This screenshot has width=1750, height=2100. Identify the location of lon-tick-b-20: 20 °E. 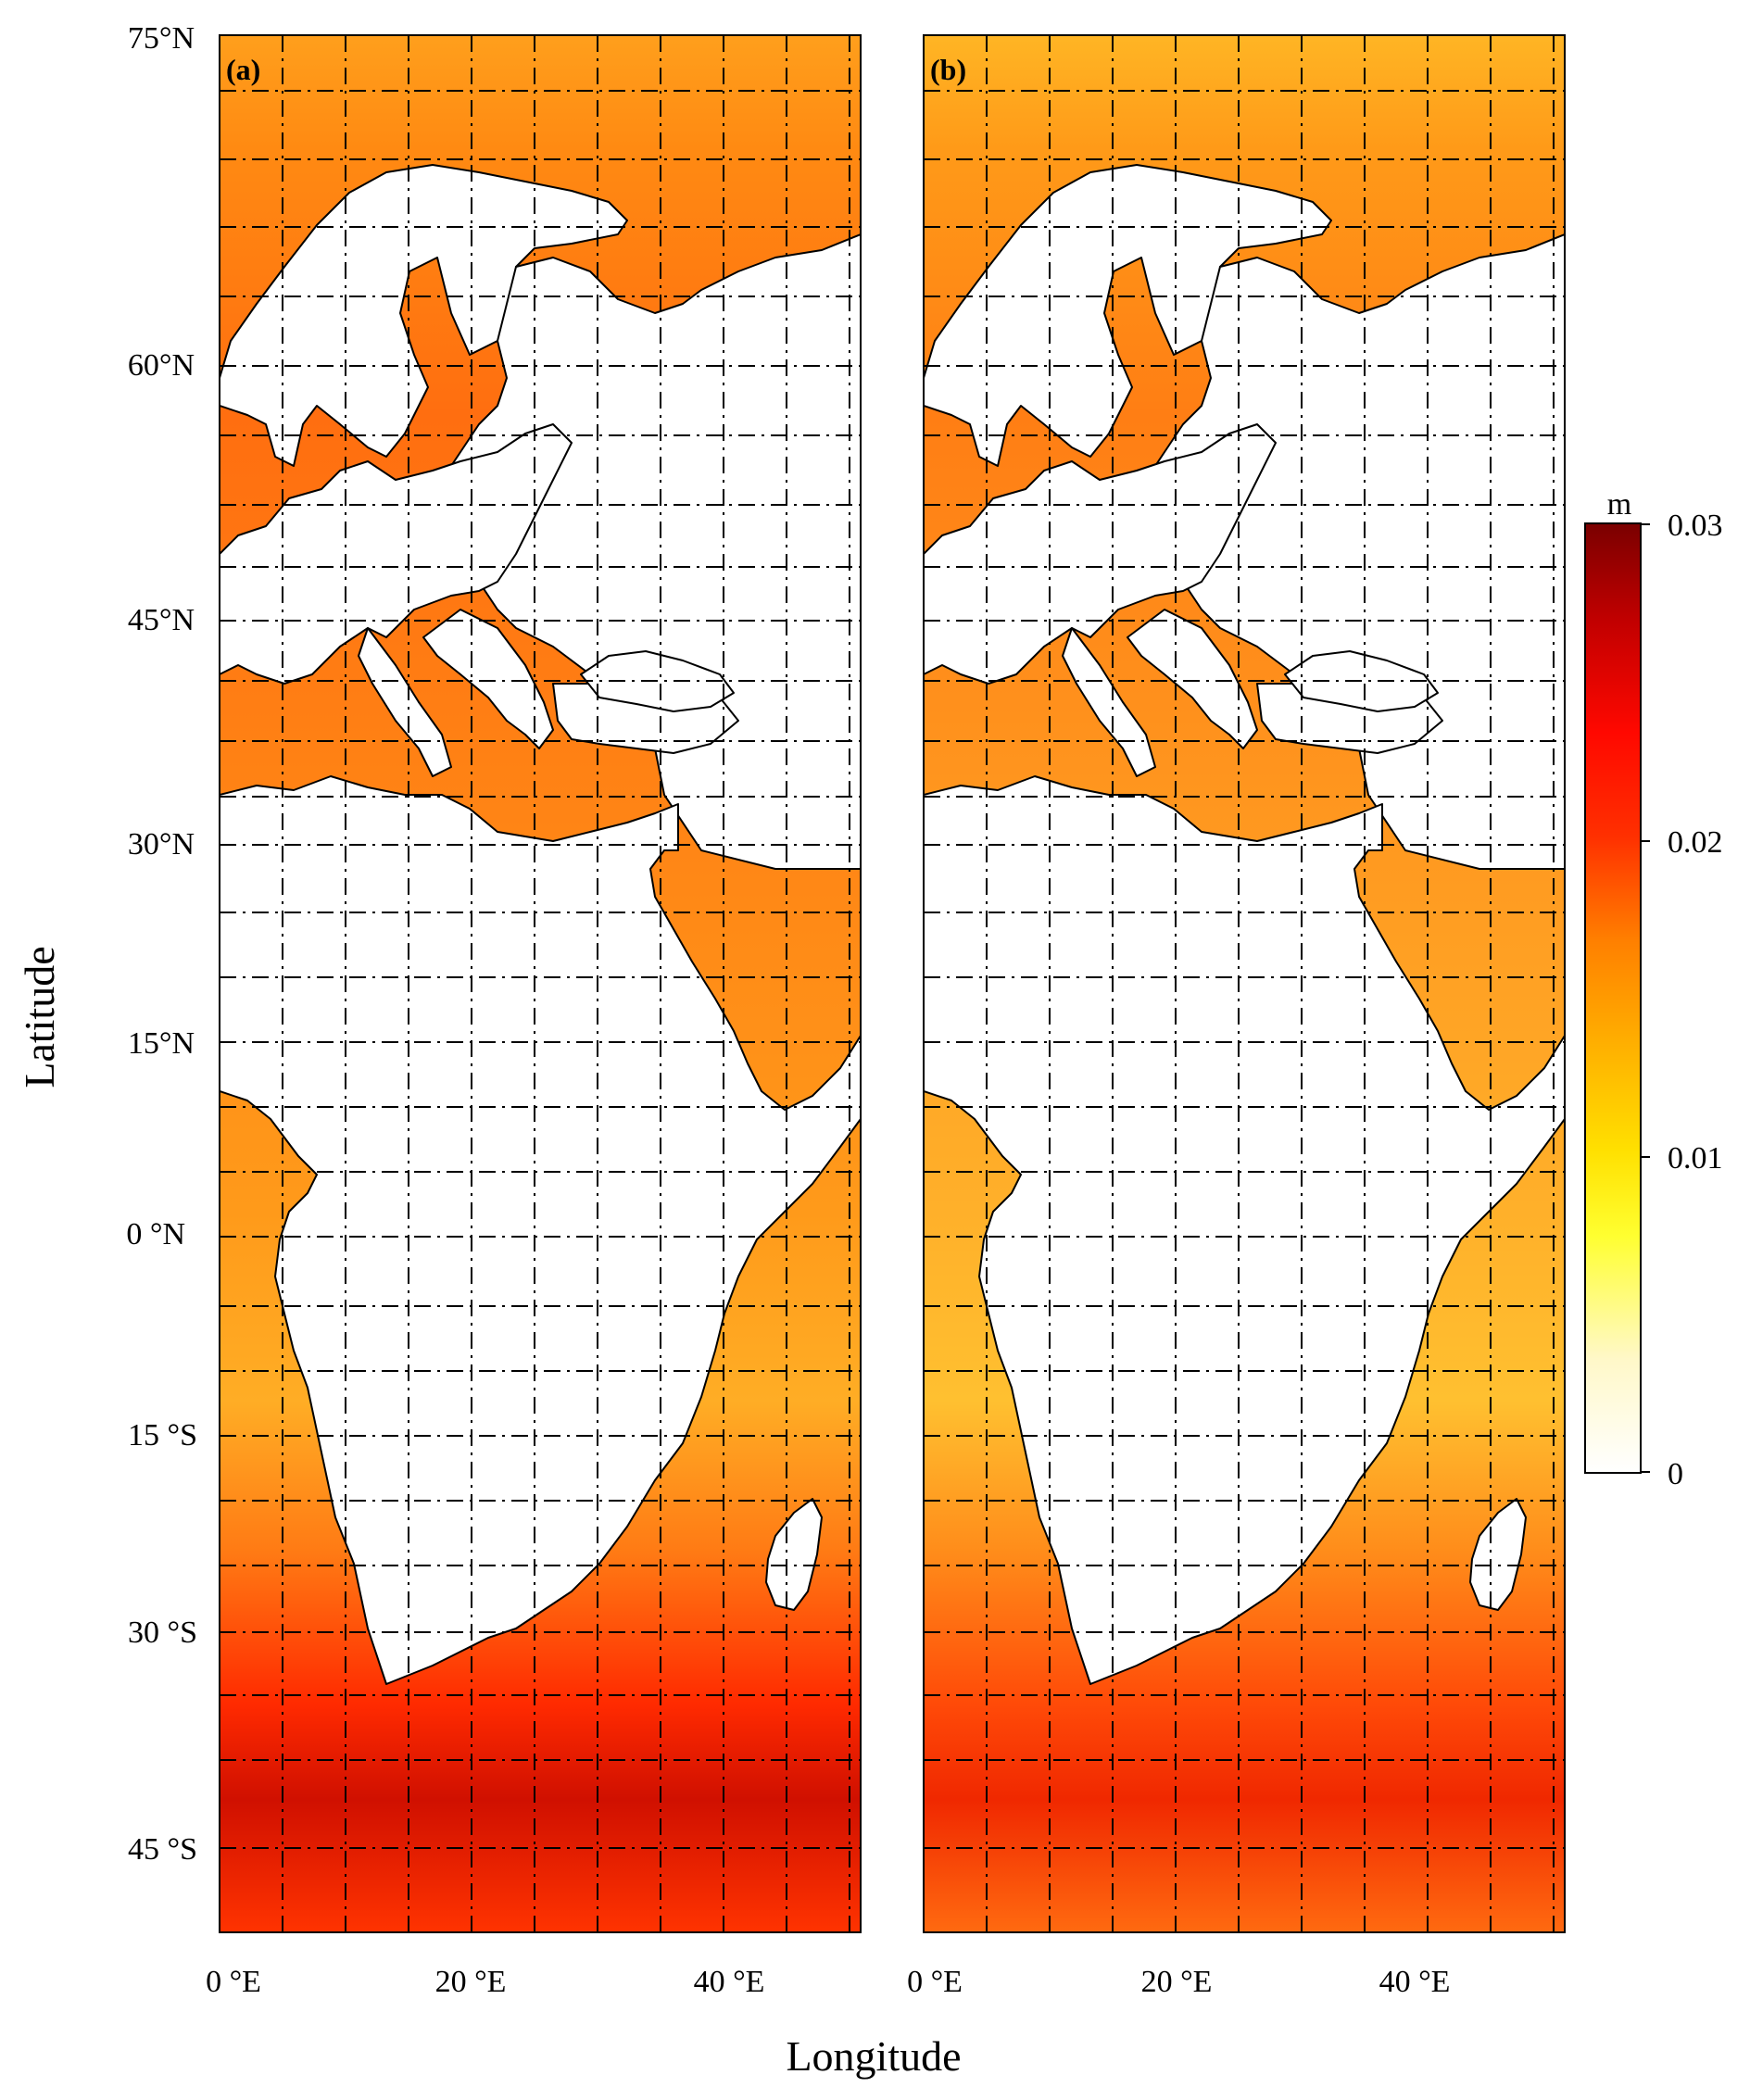
(1177, 1982).